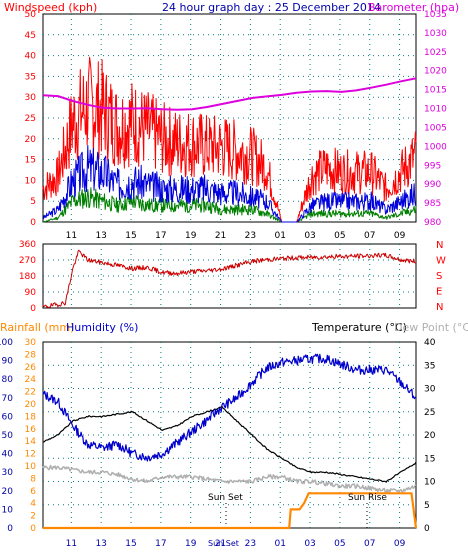 The width and height of the screenshot is (468, 555). What do you see at coordinates (31, 405) in the screenshot?
I see `tick-label-rainfall: 20` at bounding box center [31, 405].